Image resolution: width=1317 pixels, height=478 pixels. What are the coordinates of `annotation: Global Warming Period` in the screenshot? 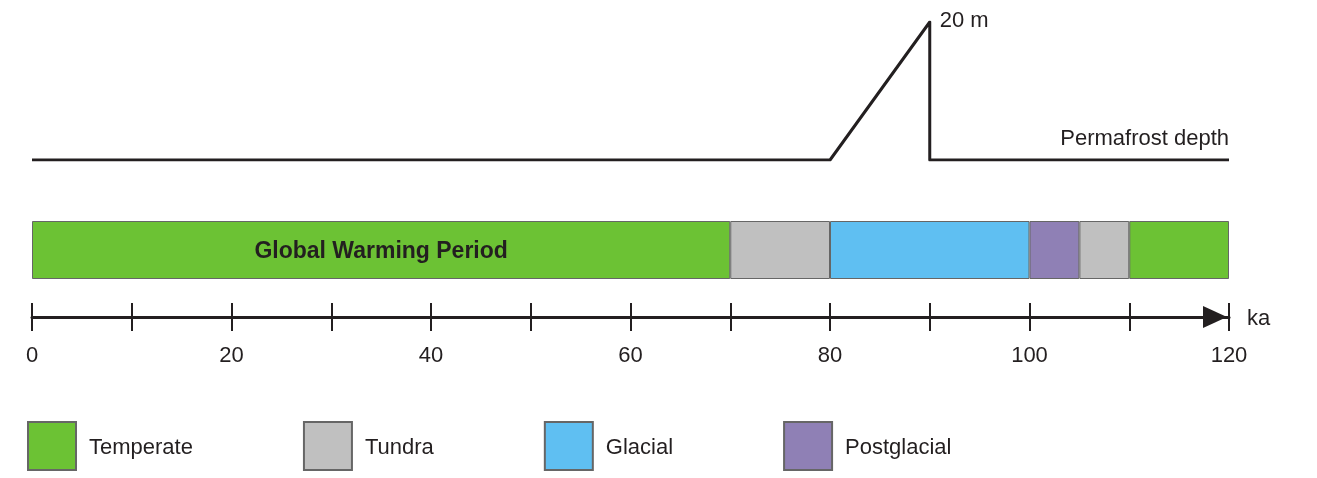 It's located at (381, 250).